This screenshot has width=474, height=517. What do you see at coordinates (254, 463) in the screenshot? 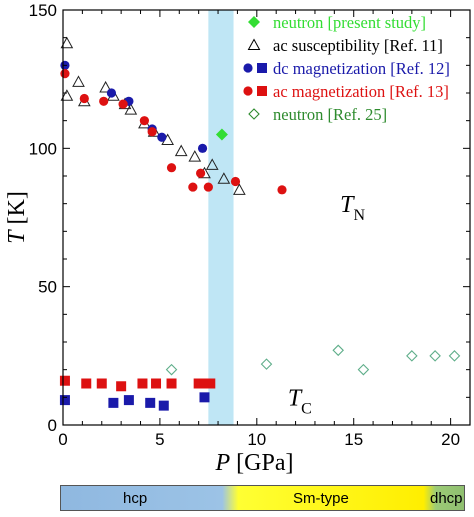
I see `x-axis-label: P [GPa]` at bounding box center [254, 463].